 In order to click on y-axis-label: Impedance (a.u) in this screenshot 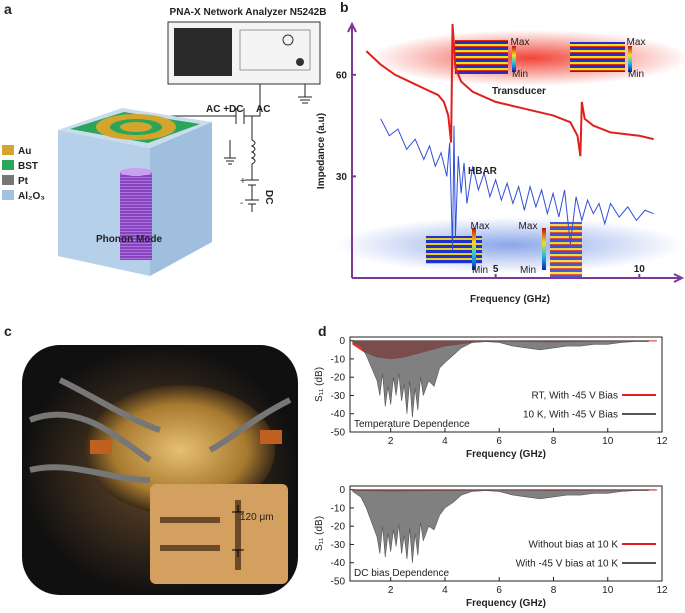, I will do `click(321, 151)`.